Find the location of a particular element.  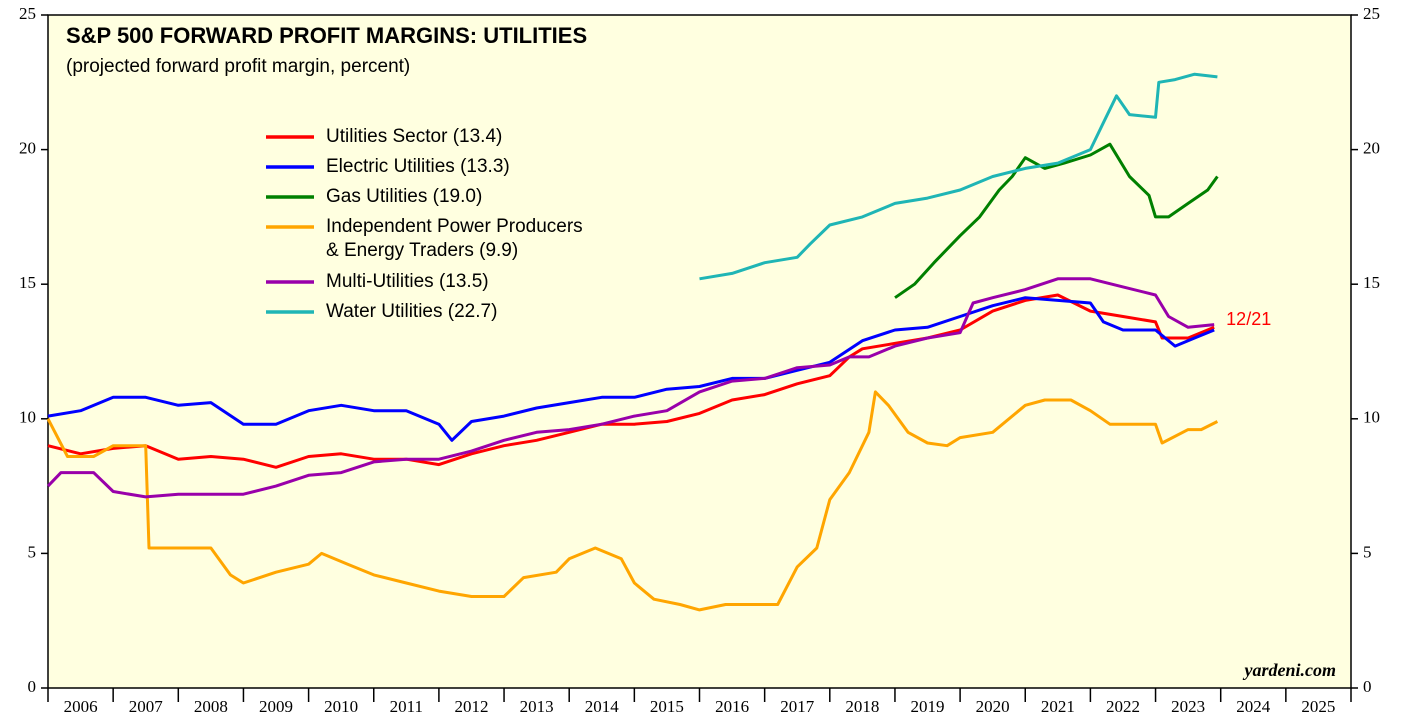

x-tick-label: 2019 is located at coordinates (928, 706).